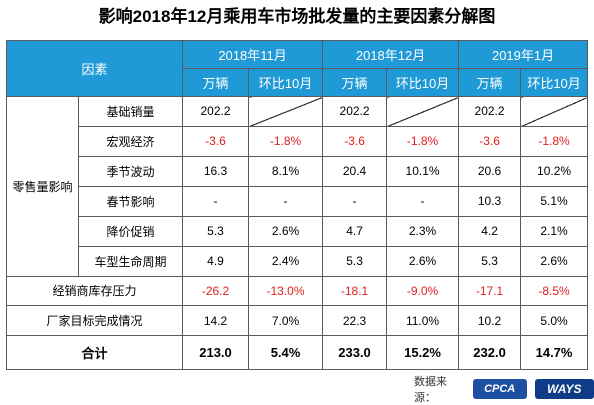 Image resolution: width=594 pixels, height=405 pixels. What do you see at coordinates (253, 54) in the screenshot?
I see `period-header-1: 2018年11月` at bounding box center [253, 54].